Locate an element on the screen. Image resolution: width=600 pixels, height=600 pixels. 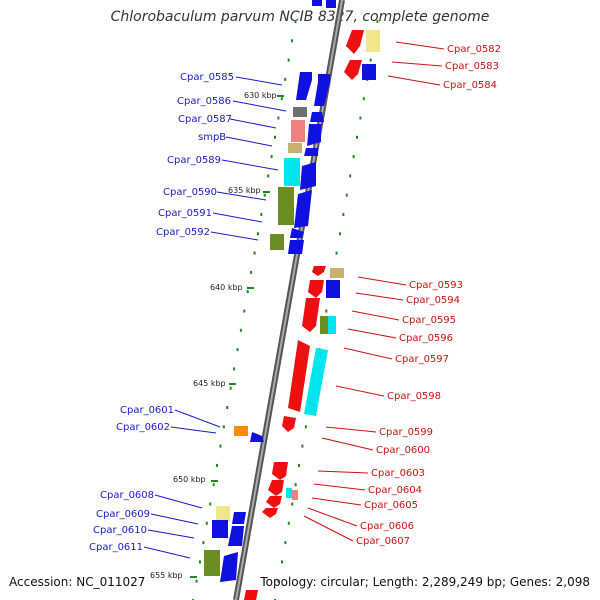
label-cpar-0605: Cpar_0605 is located at coordinates (391, 505).